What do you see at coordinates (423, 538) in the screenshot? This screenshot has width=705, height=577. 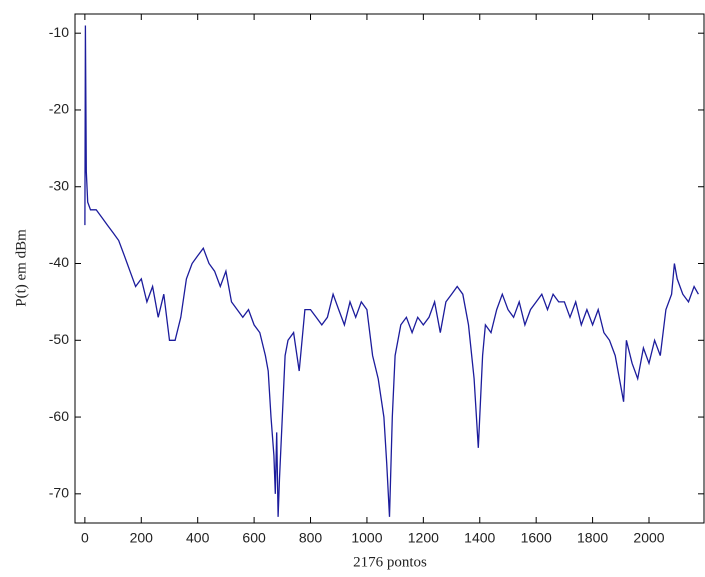 I see `x-tick-label: 1200` at bounding box center [423, 538].